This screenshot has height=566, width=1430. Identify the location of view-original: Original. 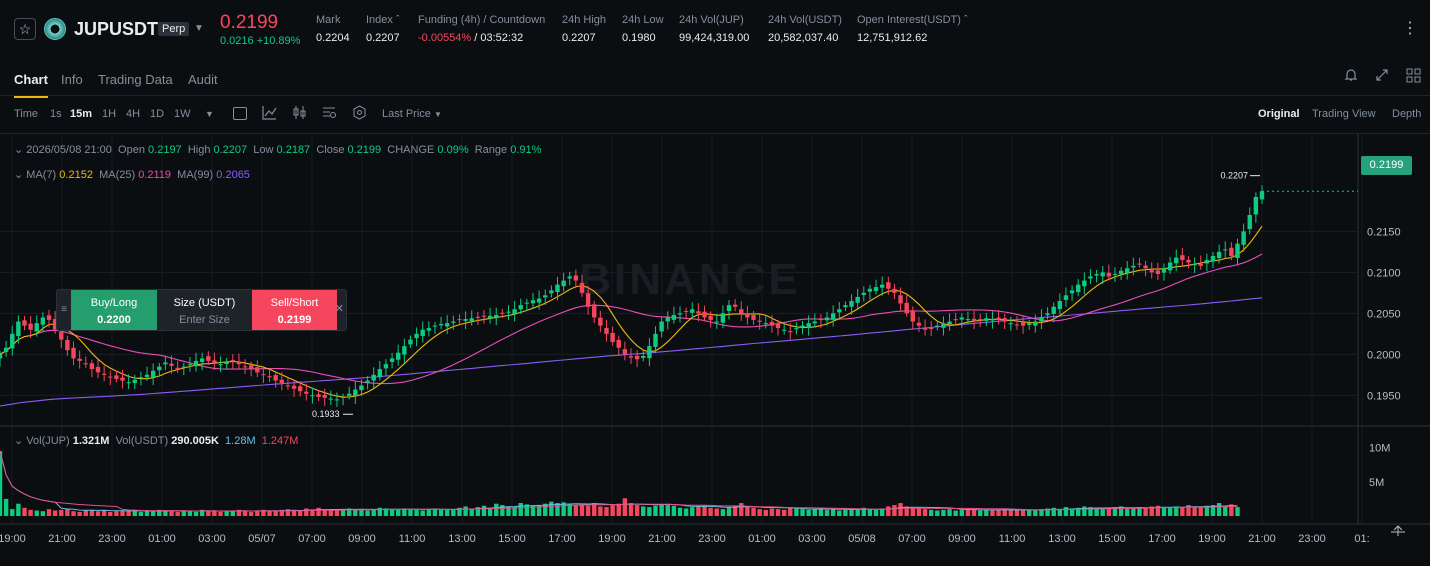
(1279, 114).